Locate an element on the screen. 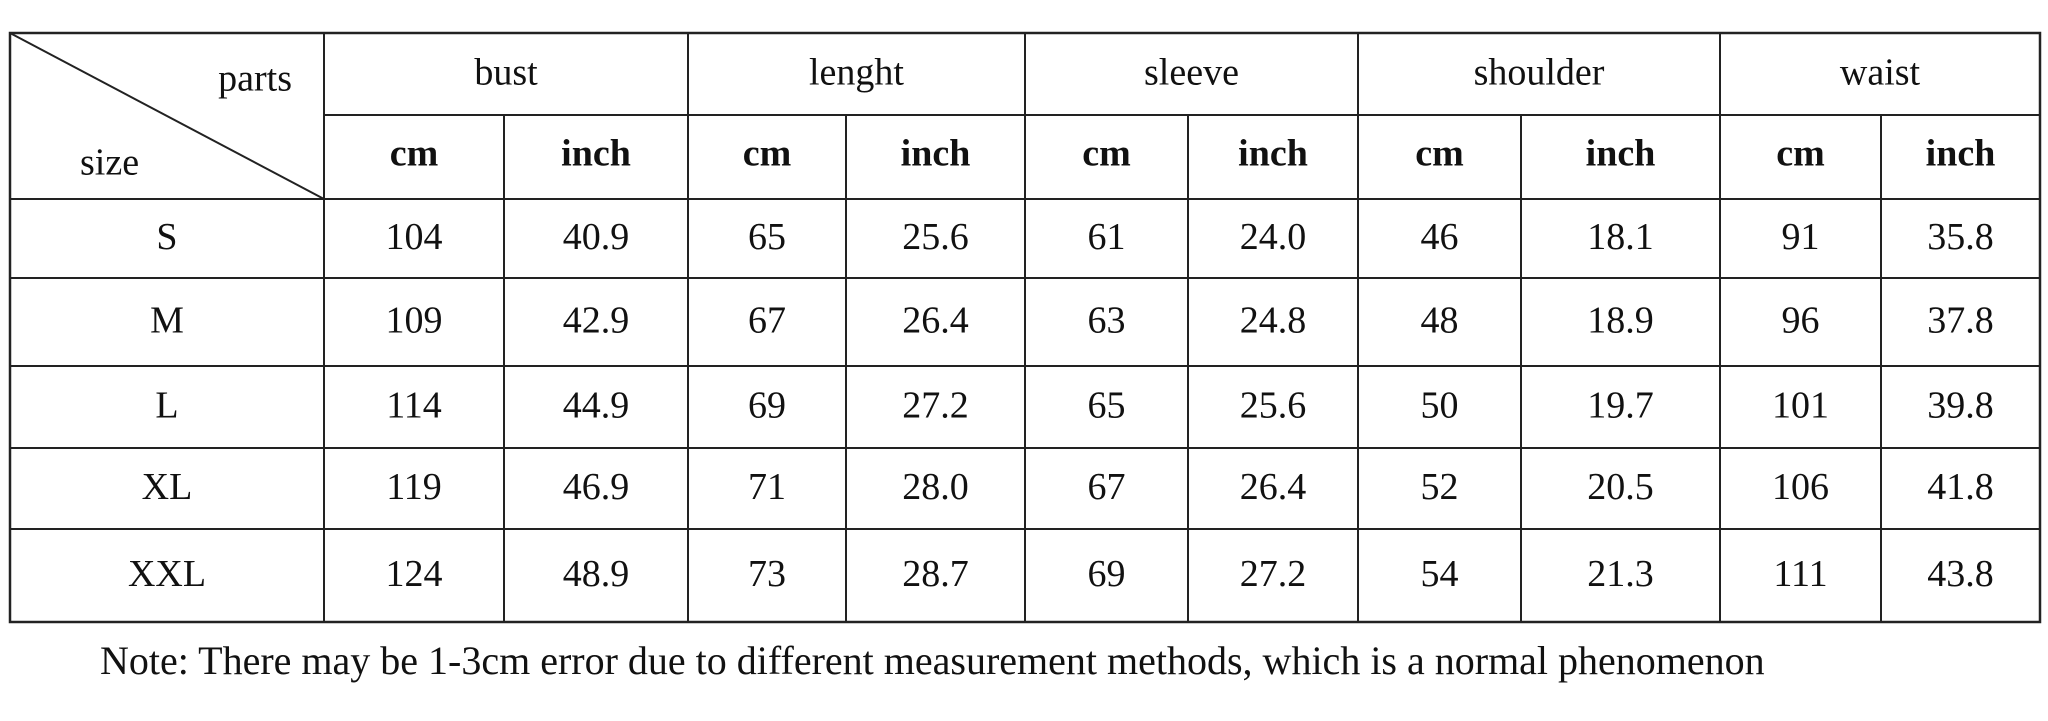 The image size is (2048, 721). size-label: XXL is located at coordinates (167, 574).